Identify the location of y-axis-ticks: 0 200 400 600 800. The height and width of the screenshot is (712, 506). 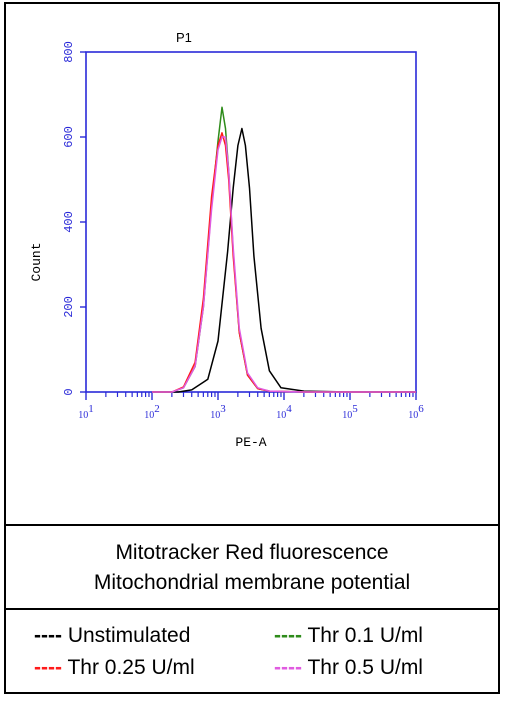
(74, 218).